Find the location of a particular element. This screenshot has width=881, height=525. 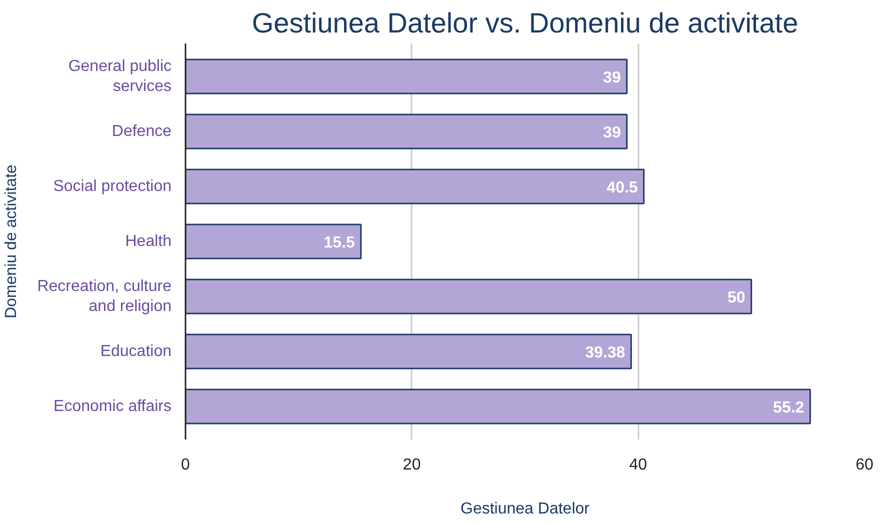

y-tick-label: Defence is located at coordinates (142, 131).